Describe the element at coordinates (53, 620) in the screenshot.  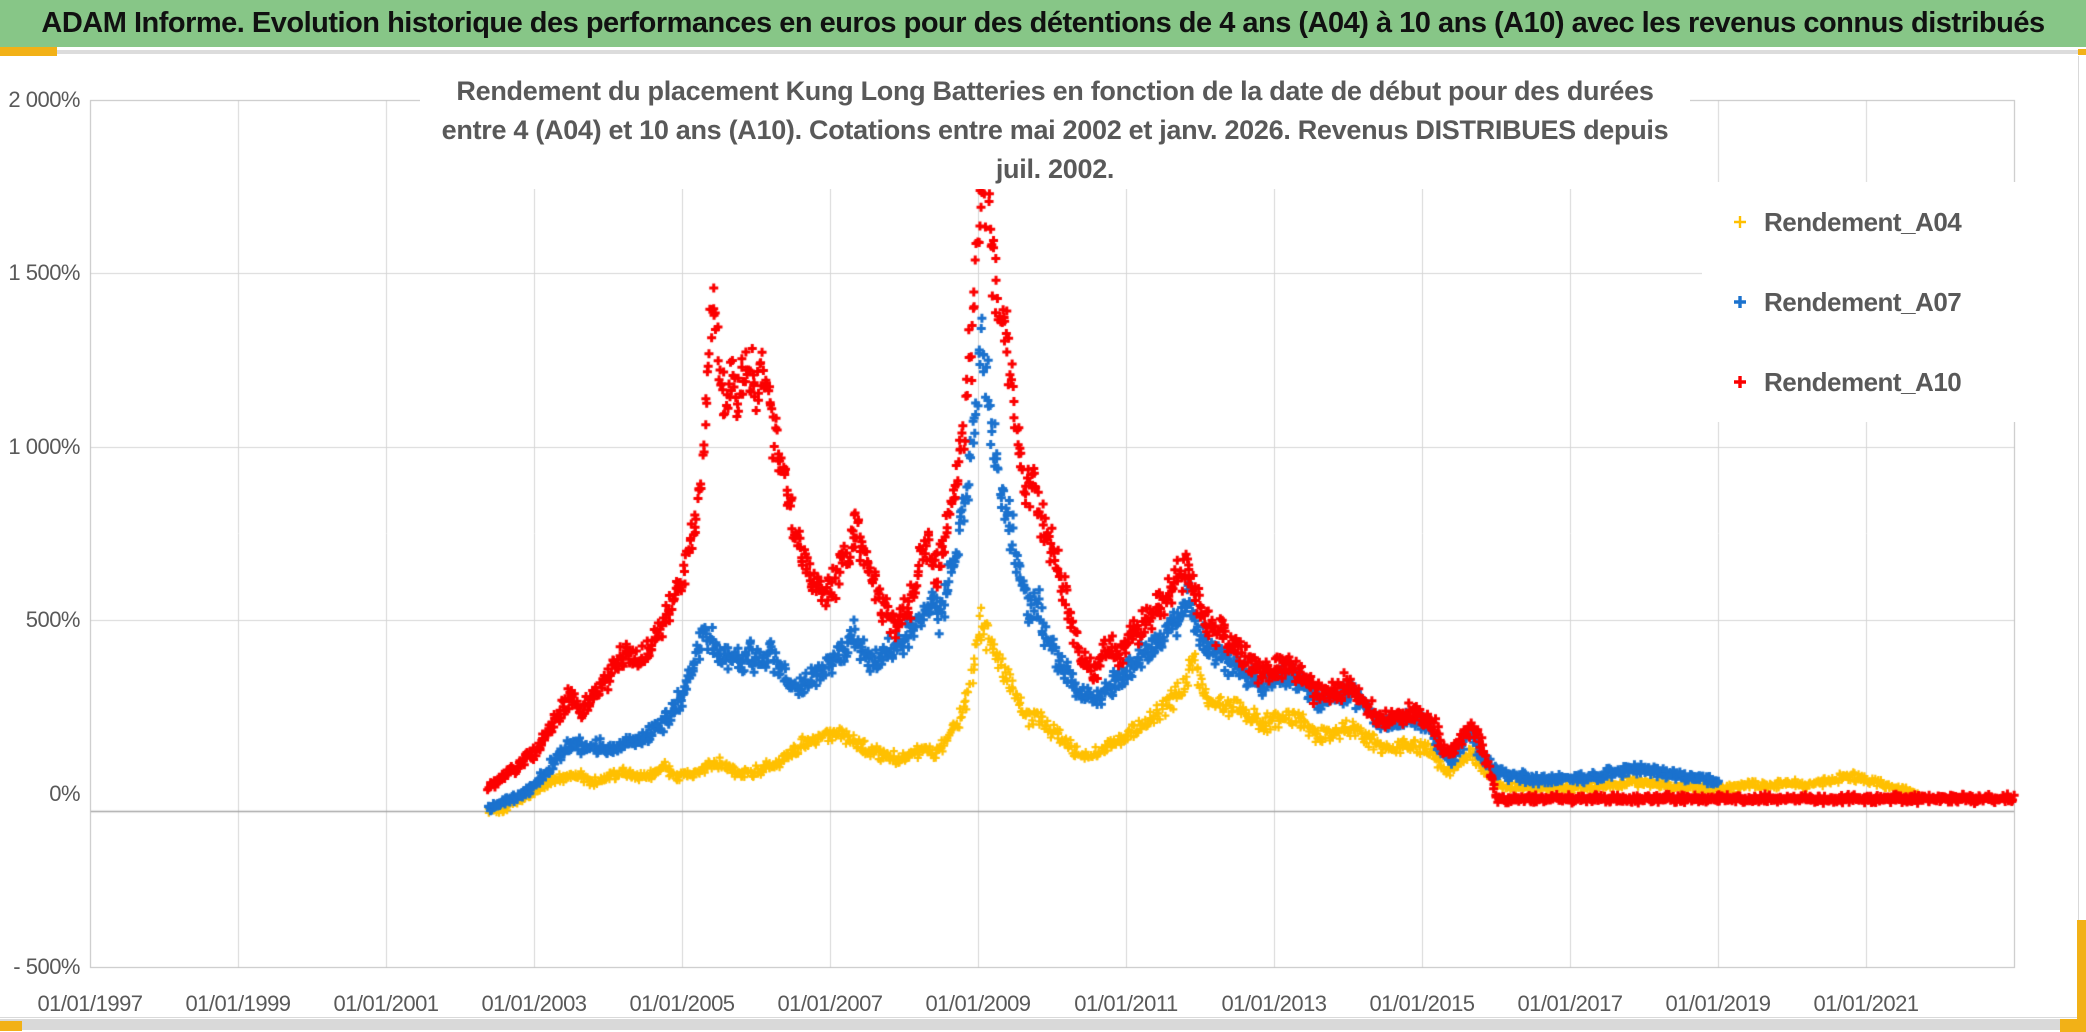
I see `y-tick-label: 500%` at that location.